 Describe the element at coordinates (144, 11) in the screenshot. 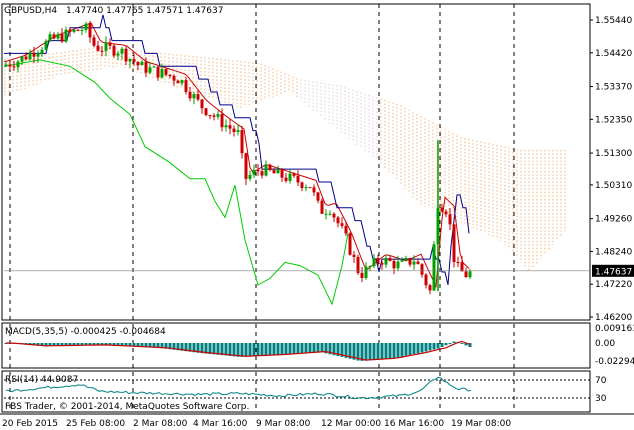

I see `ohlc-readout: 1.47740 1.47765 1.47571 1.47637` at that location.